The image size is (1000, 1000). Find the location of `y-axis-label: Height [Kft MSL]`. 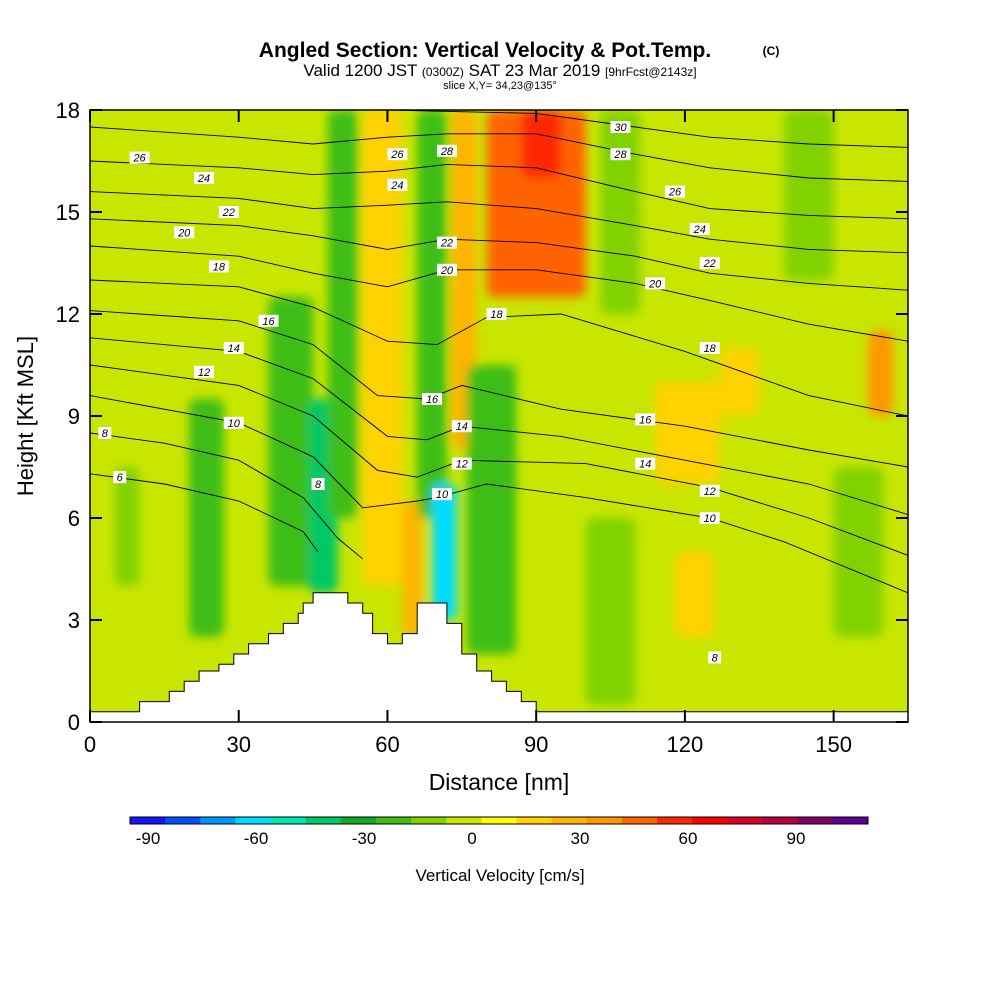

y-axis-label: Height [Kft MSL] is located at coordinates (25, 416).